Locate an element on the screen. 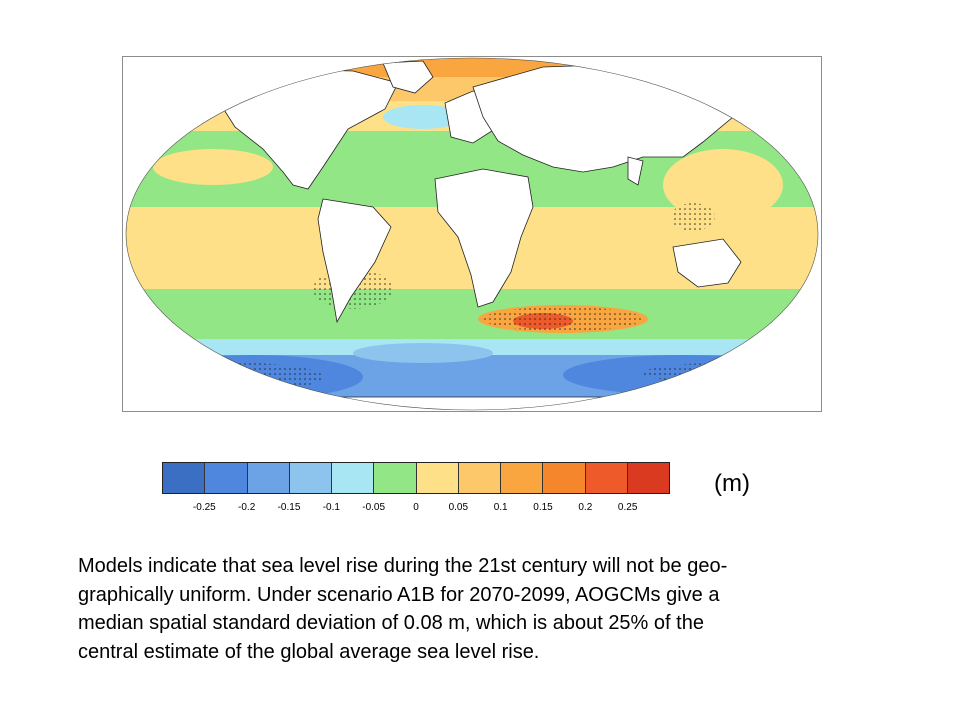  south-america is located at coordinates (354, 261).